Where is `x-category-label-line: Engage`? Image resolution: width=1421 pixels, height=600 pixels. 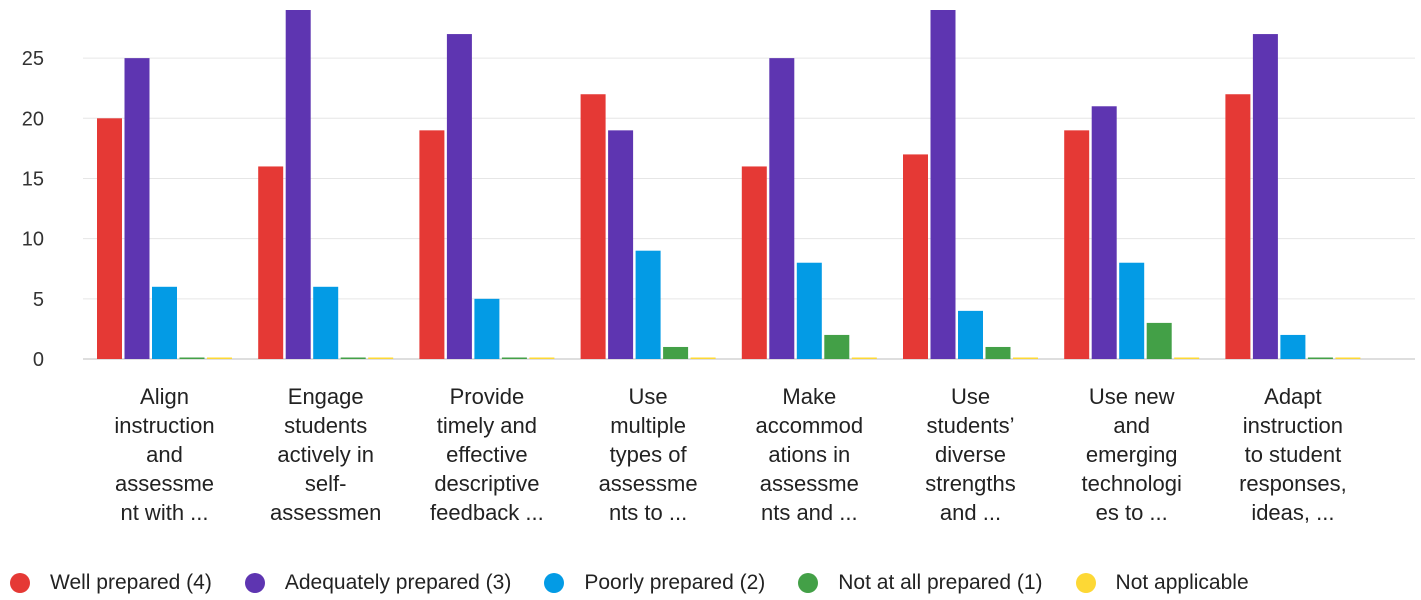
x-category-label-line: Engage is located at coordinates (326, 396).